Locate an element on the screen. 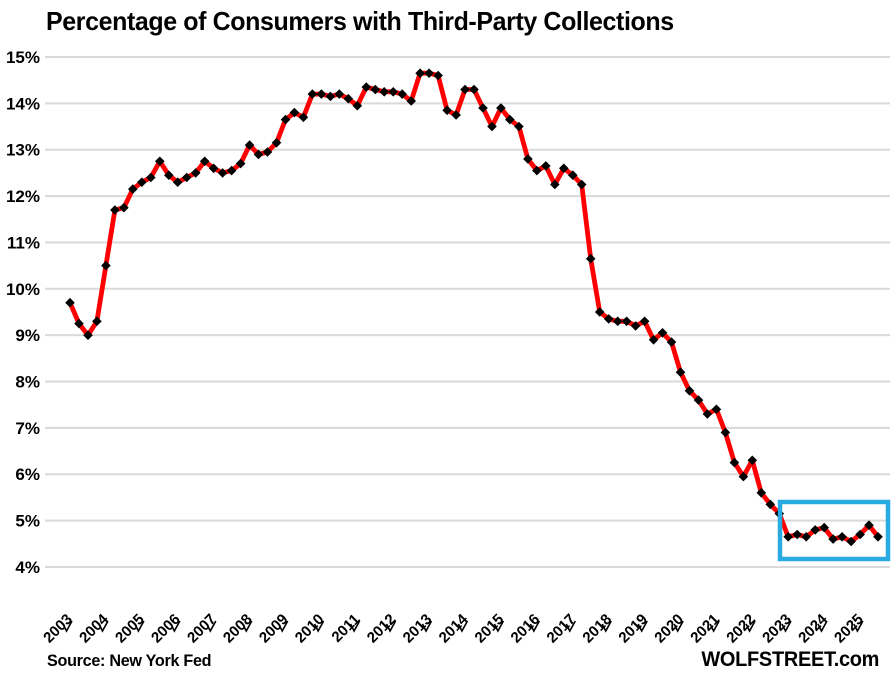  svg-text: 2016 is located at coordinates (526, 629).